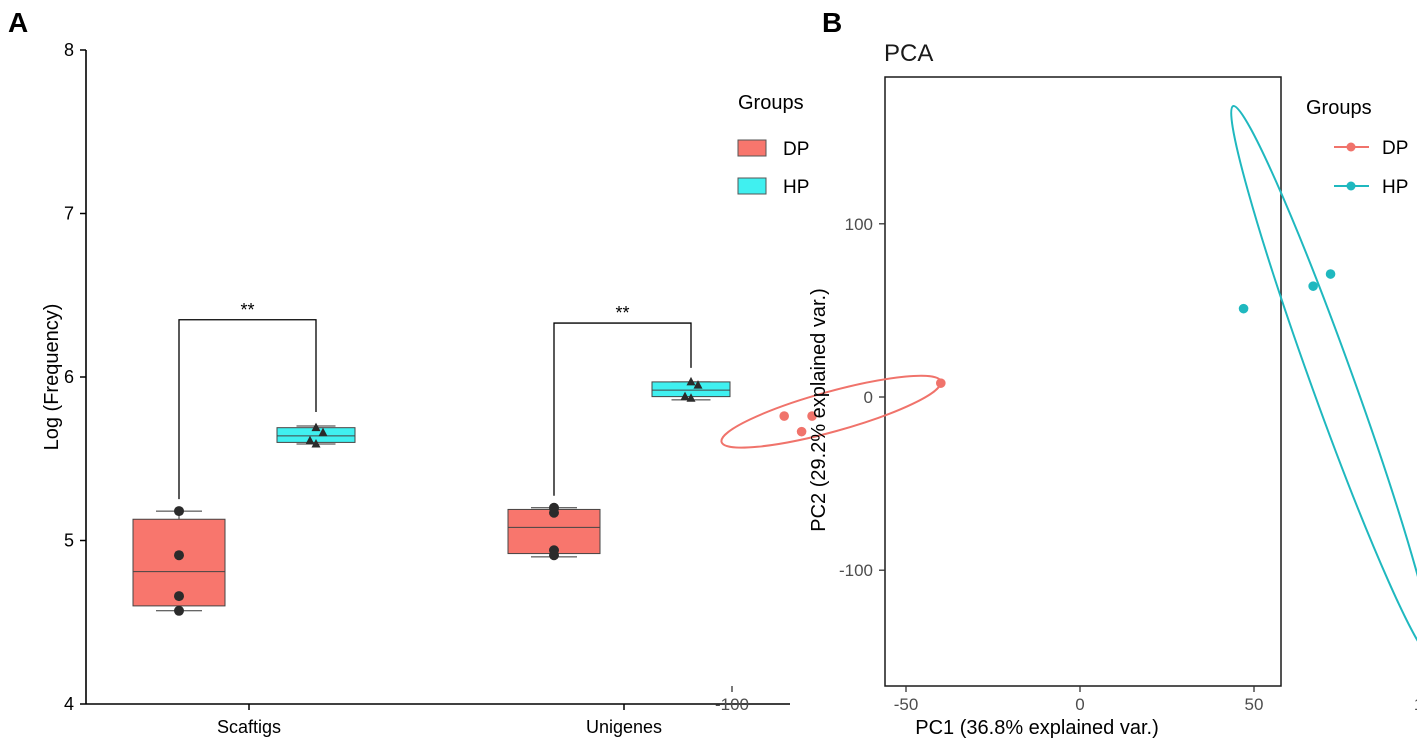  Describe the element at coordinates (832, 22) in the screenshot. I see `panel-label-b: B` at that location.